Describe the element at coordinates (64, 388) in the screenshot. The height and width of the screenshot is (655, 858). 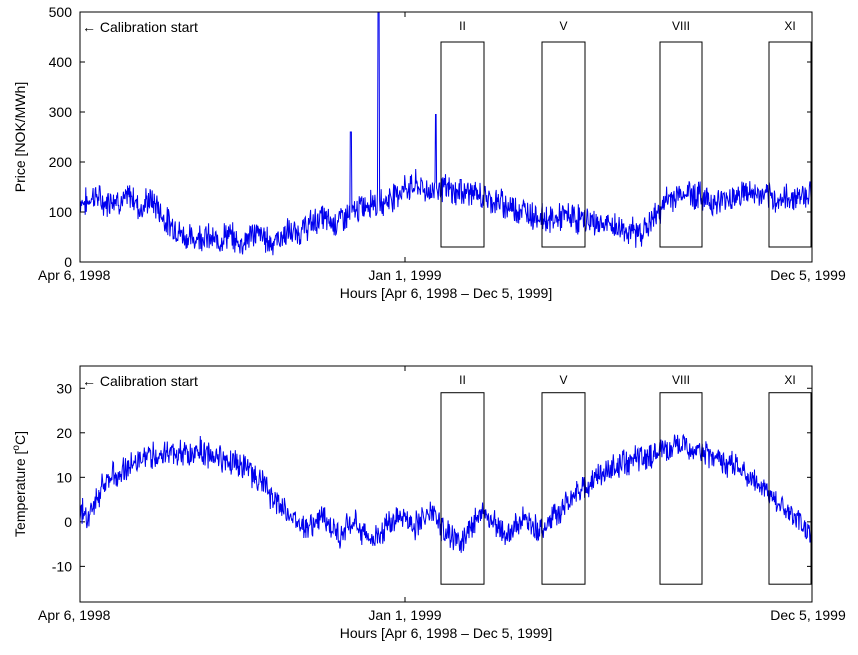
I see `y-tick-label: 30` at that location.